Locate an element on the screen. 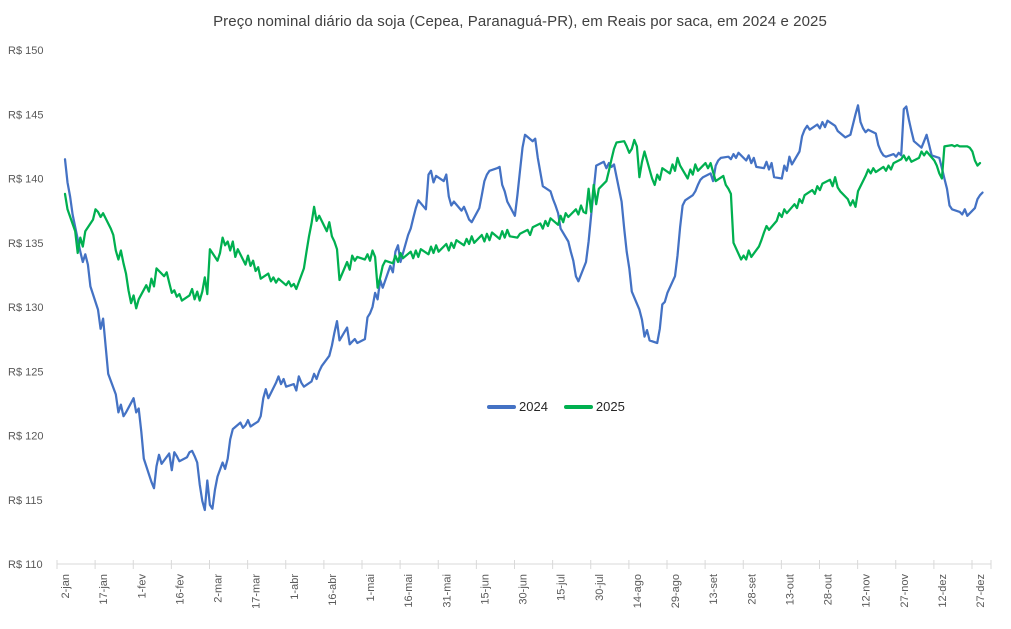 This screenshot has height=629, width=1011. y-tick-label: R$ 110 is located at coordinates (25, 565).